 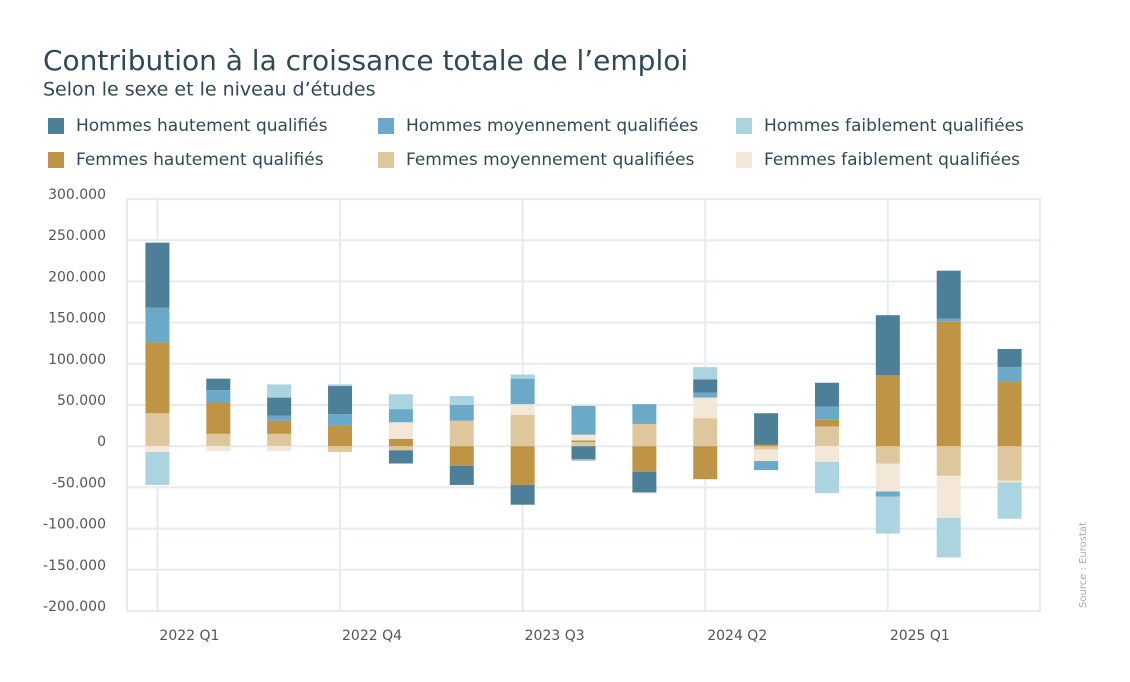 I want to click on y-tick-label: 0, so click(x=101, y=442).